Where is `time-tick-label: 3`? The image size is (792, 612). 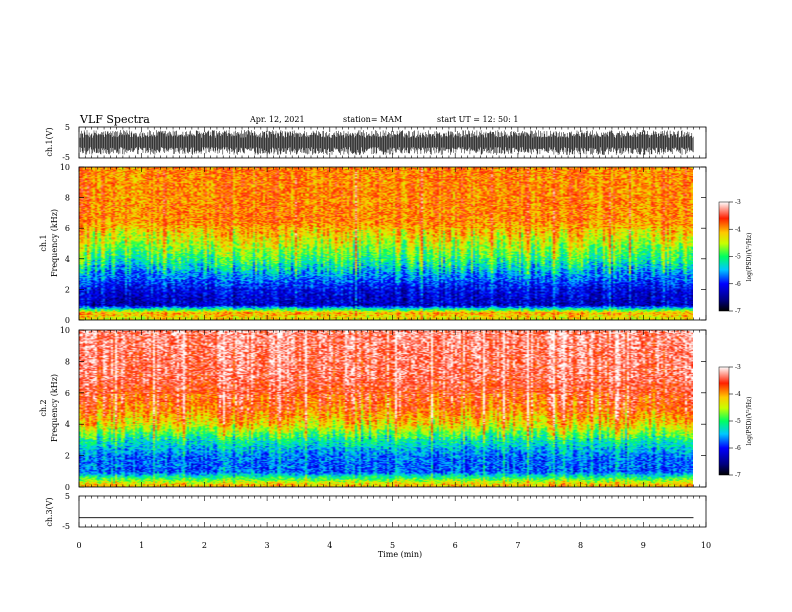
time-tick-label: 3 is located at coordinates (267, 545).